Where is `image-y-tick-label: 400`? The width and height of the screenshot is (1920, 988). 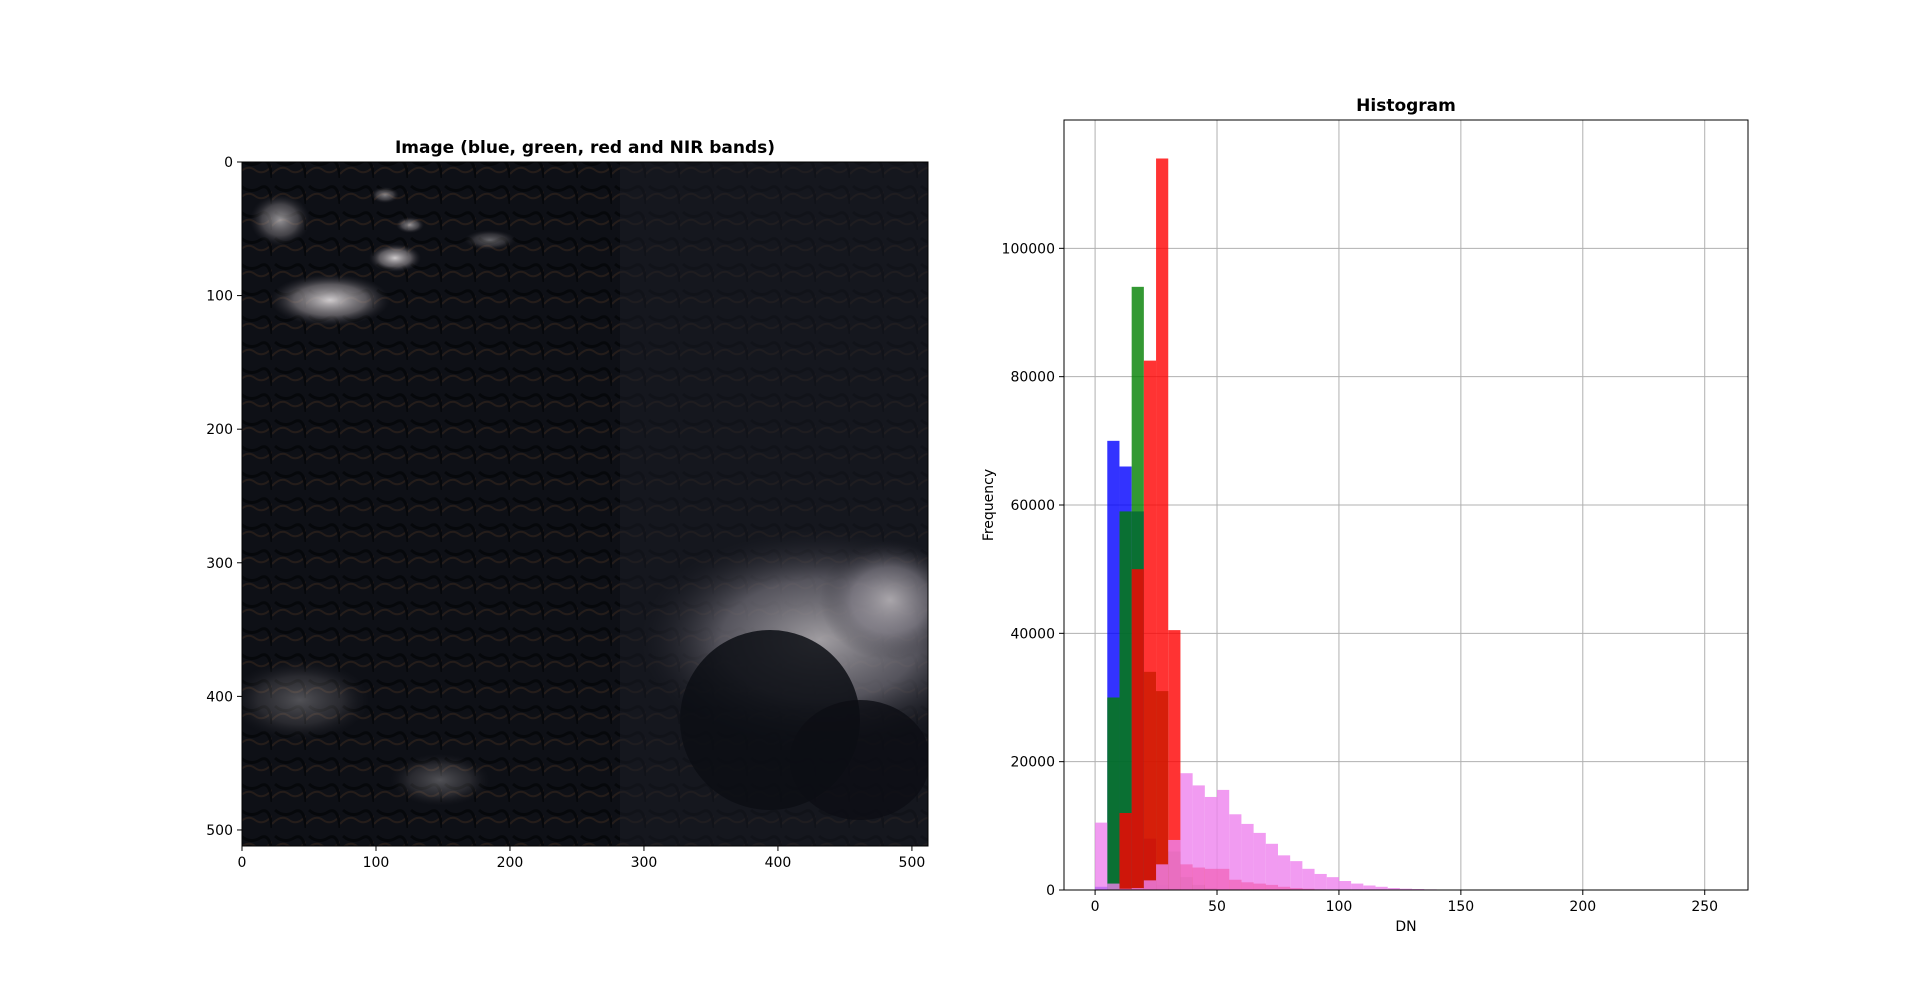 image-y-tick-label: 400 is located at coordinates (219, 697).